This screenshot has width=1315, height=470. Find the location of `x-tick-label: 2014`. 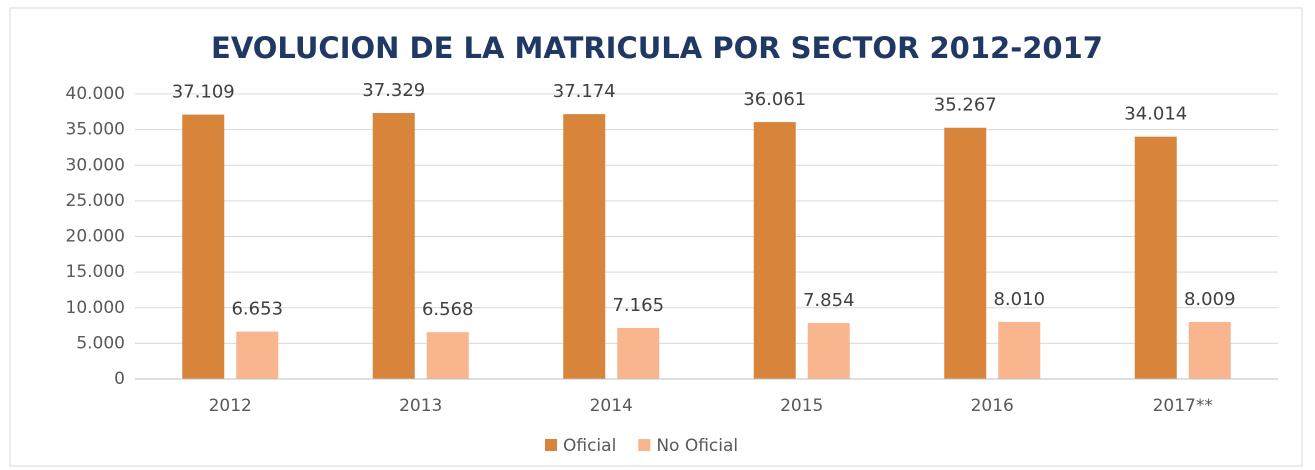

x-tick-label: 2014 is located at coordinates (611, 406).